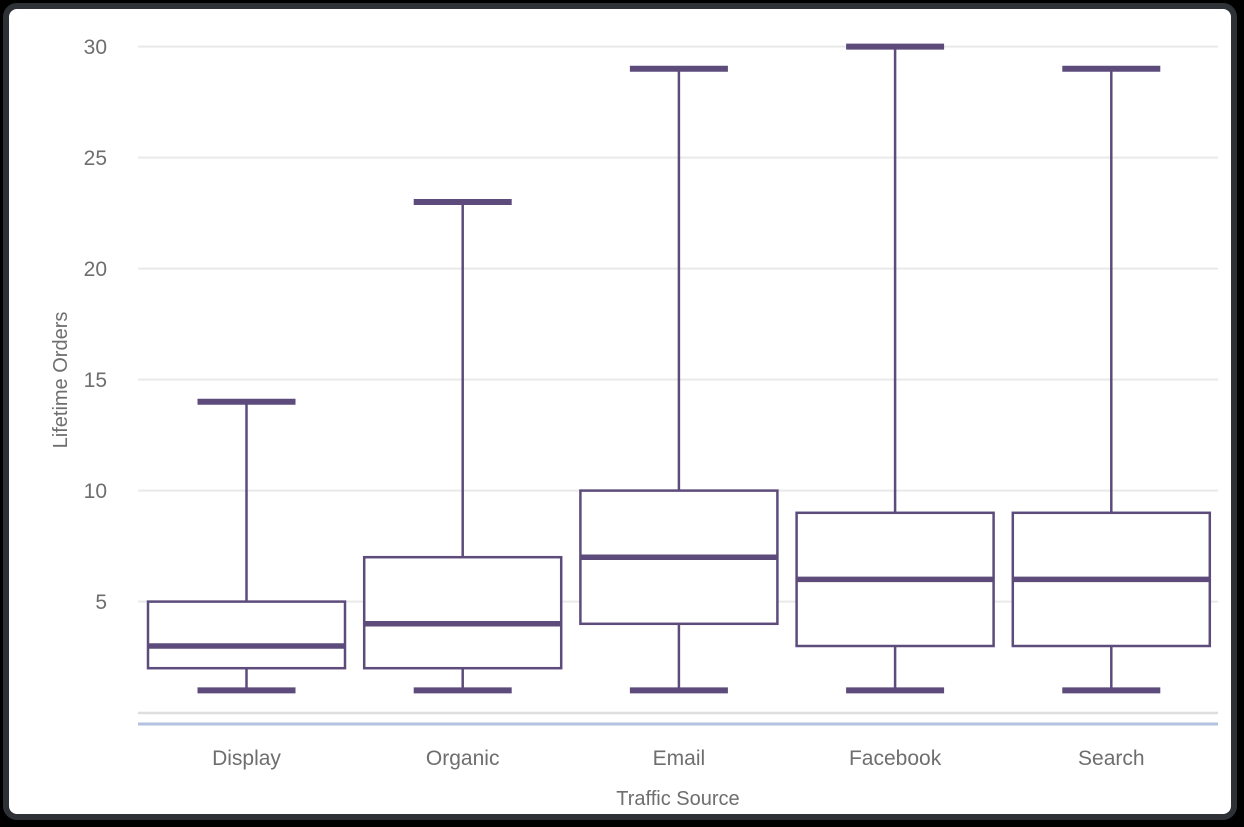 The height and width of the screenshot is (827, 1244). I want to click on category-label-facebook: Facebook, so click(895, 758).